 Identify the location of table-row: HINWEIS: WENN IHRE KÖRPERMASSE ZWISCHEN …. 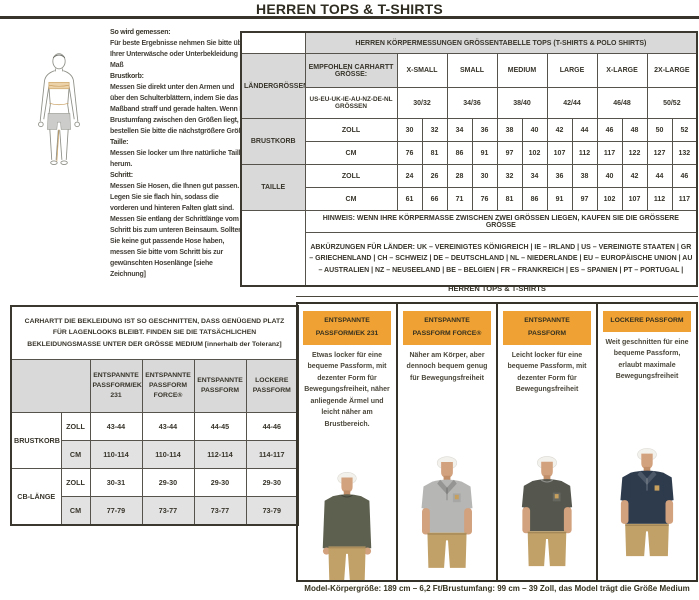
(469, 248).